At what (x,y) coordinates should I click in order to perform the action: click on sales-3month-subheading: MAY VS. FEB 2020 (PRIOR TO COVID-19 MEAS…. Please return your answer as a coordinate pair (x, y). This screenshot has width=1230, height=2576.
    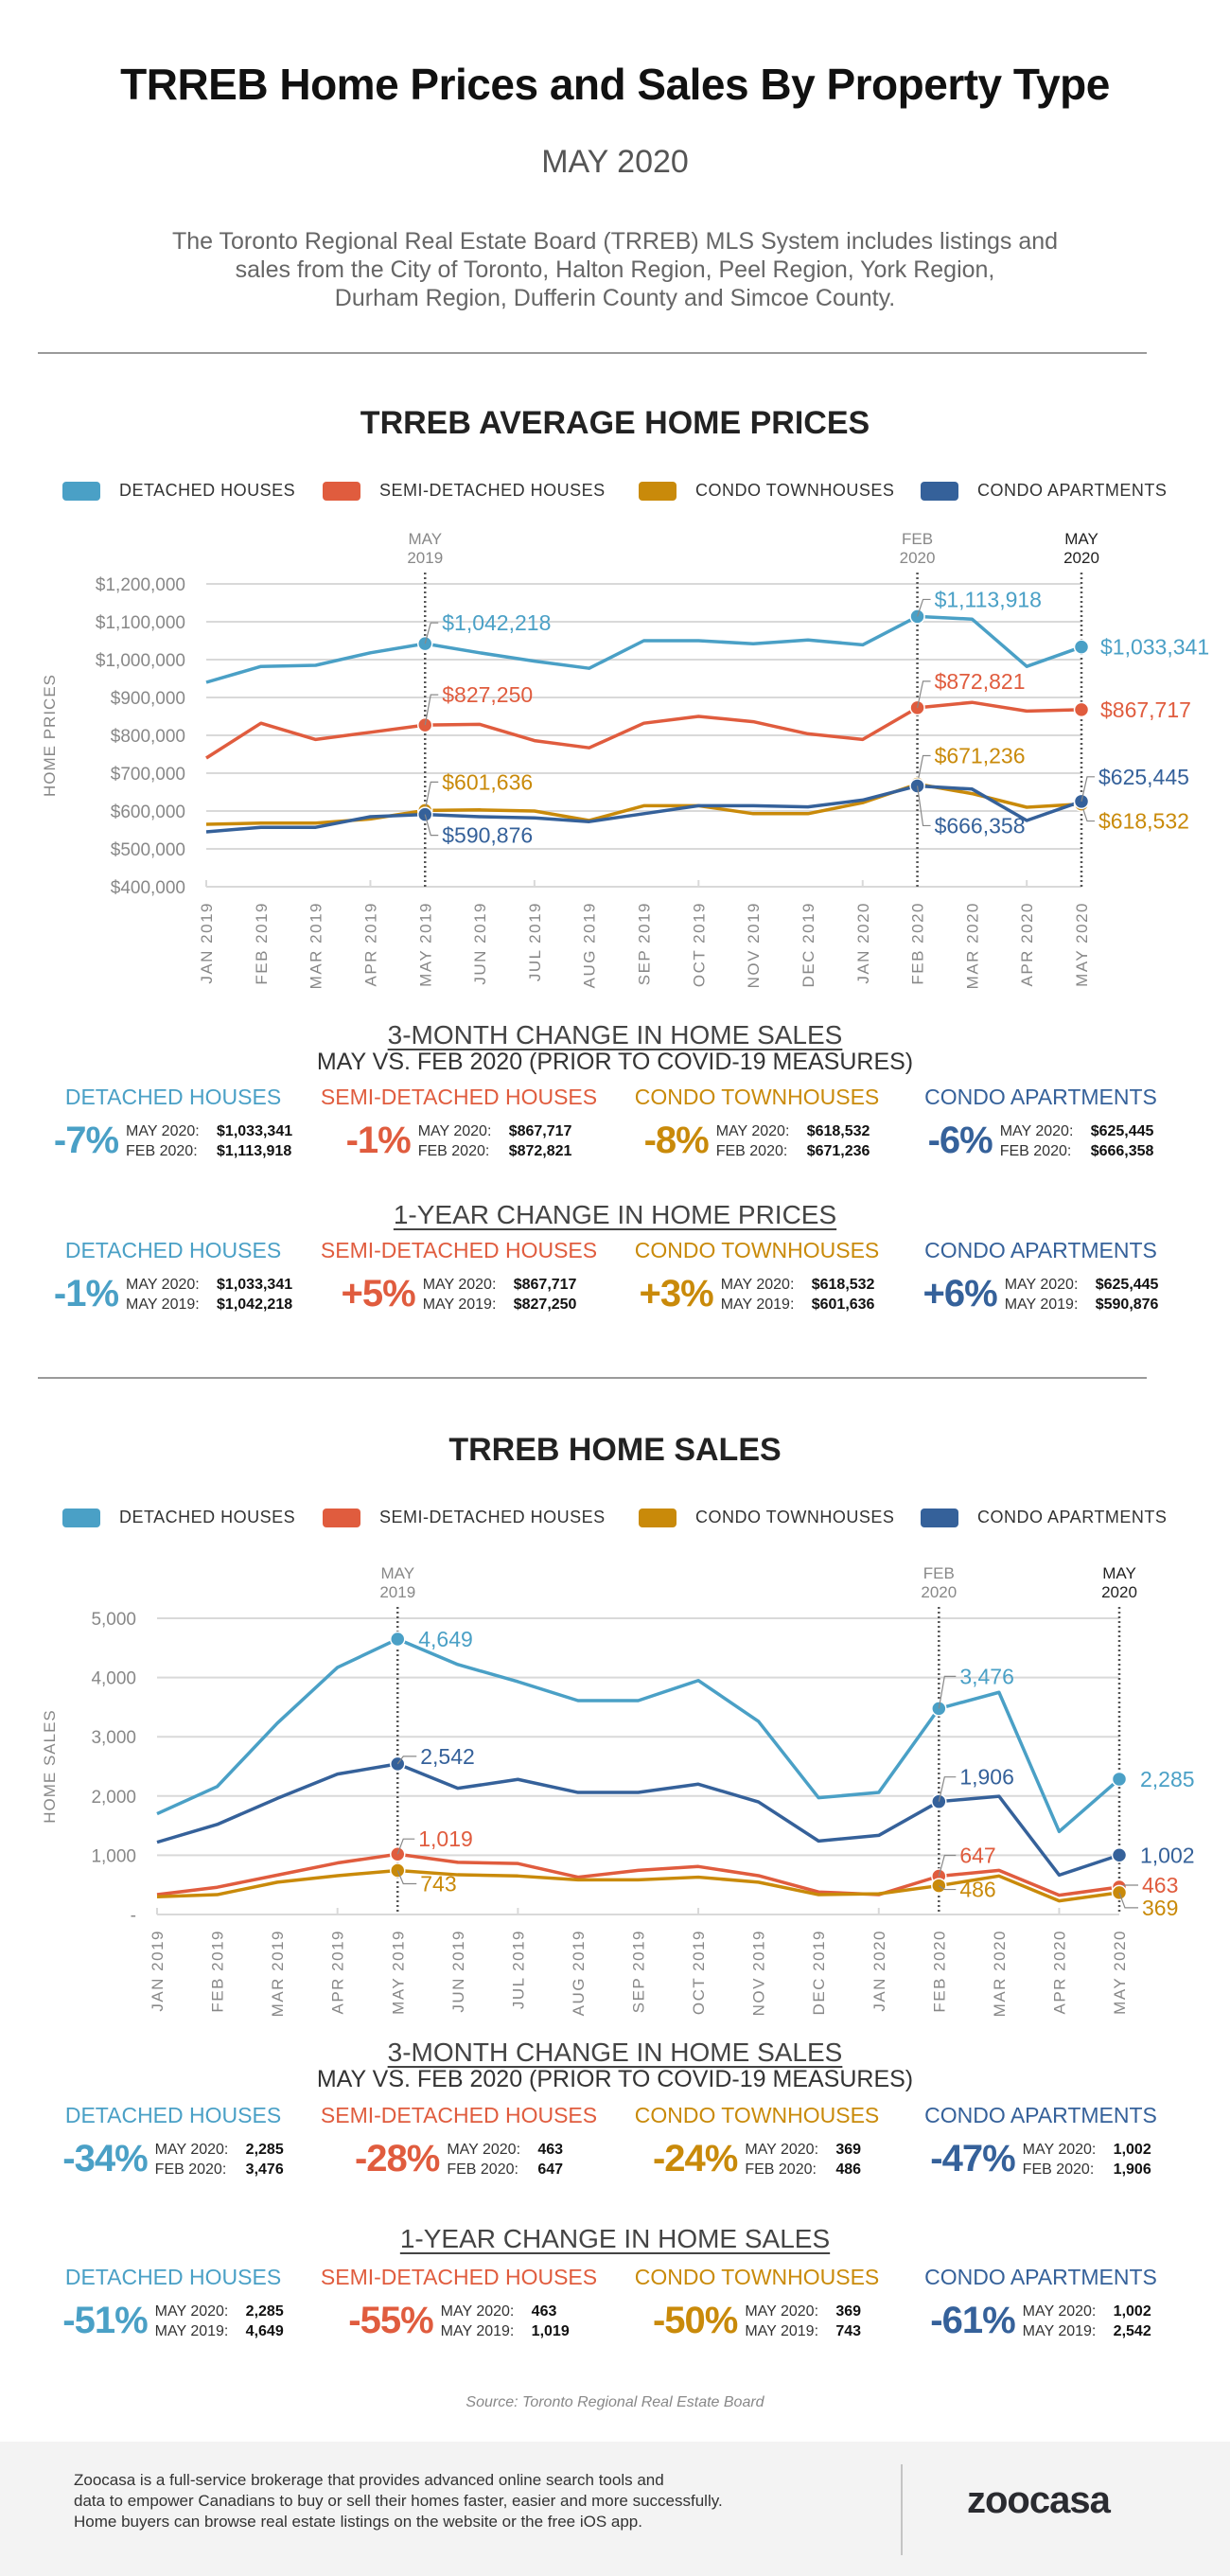
    Looking at the image, I should click on (615, 2079).